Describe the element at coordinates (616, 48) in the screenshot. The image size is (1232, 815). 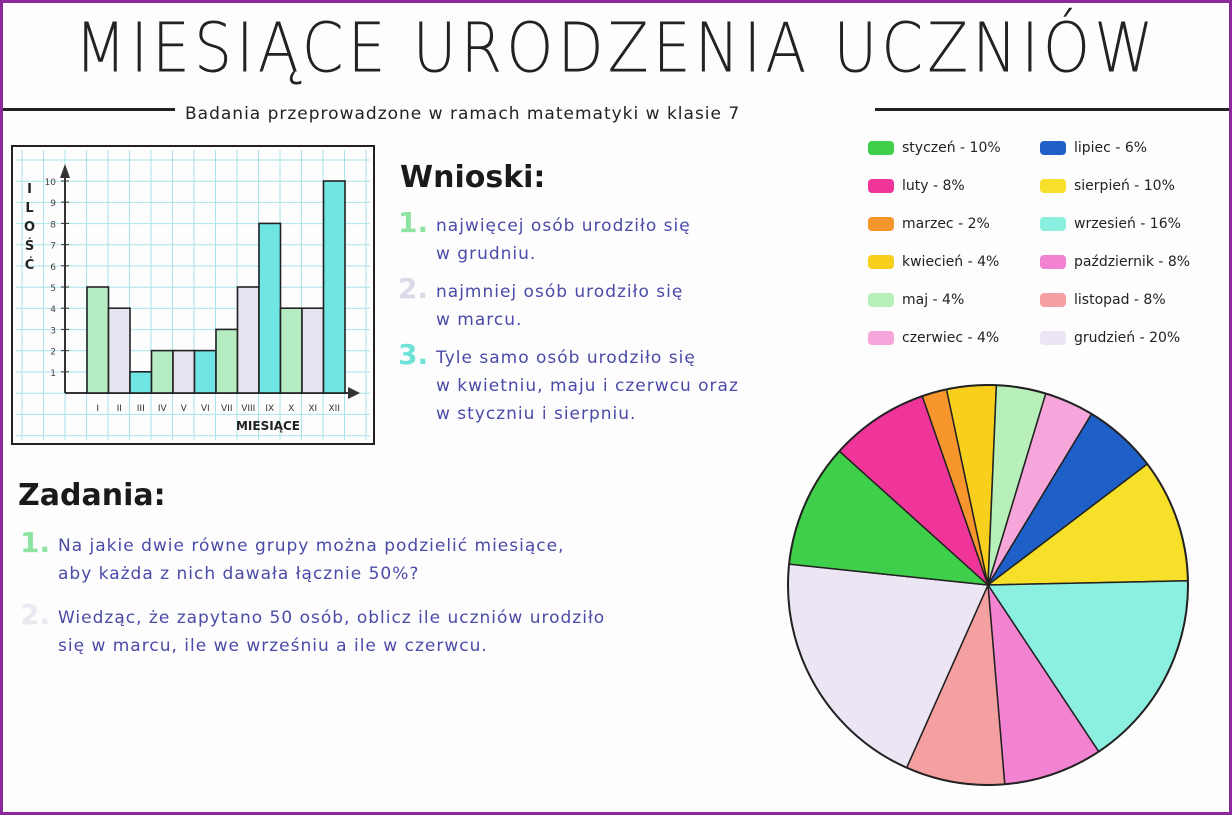
I see `poster-title: MIESIĄCE URODZENIA UCZNIÓW` at that location.